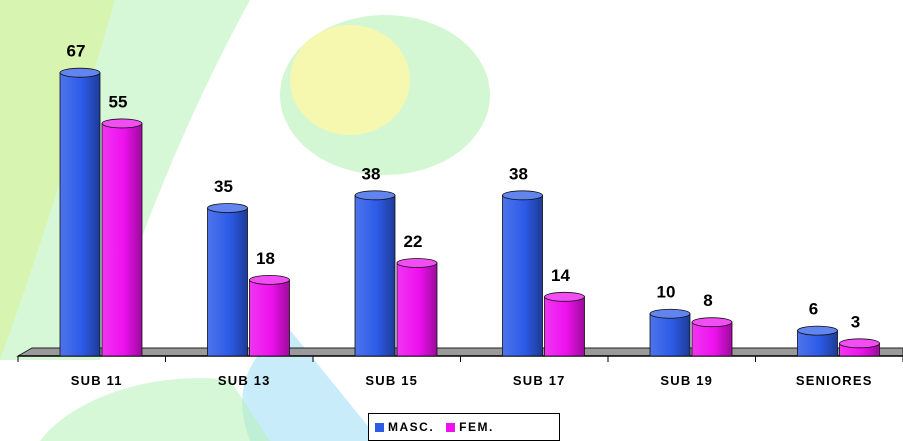 Image resolution: width=903 pixels, height=441 pixels. What do you see at coordinates (371, 173) in the screenshot?
I see `data-label-masc-2: 38` at bounding box center [371, 173].